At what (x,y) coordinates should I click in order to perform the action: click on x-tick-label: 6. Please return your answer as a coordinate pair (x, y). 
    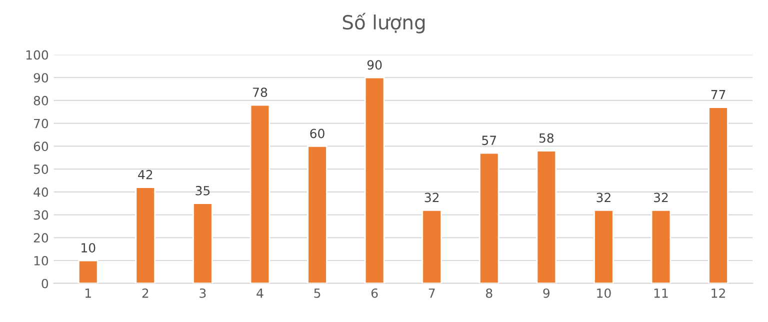
    Looking at the image, I should click on (374, 293).